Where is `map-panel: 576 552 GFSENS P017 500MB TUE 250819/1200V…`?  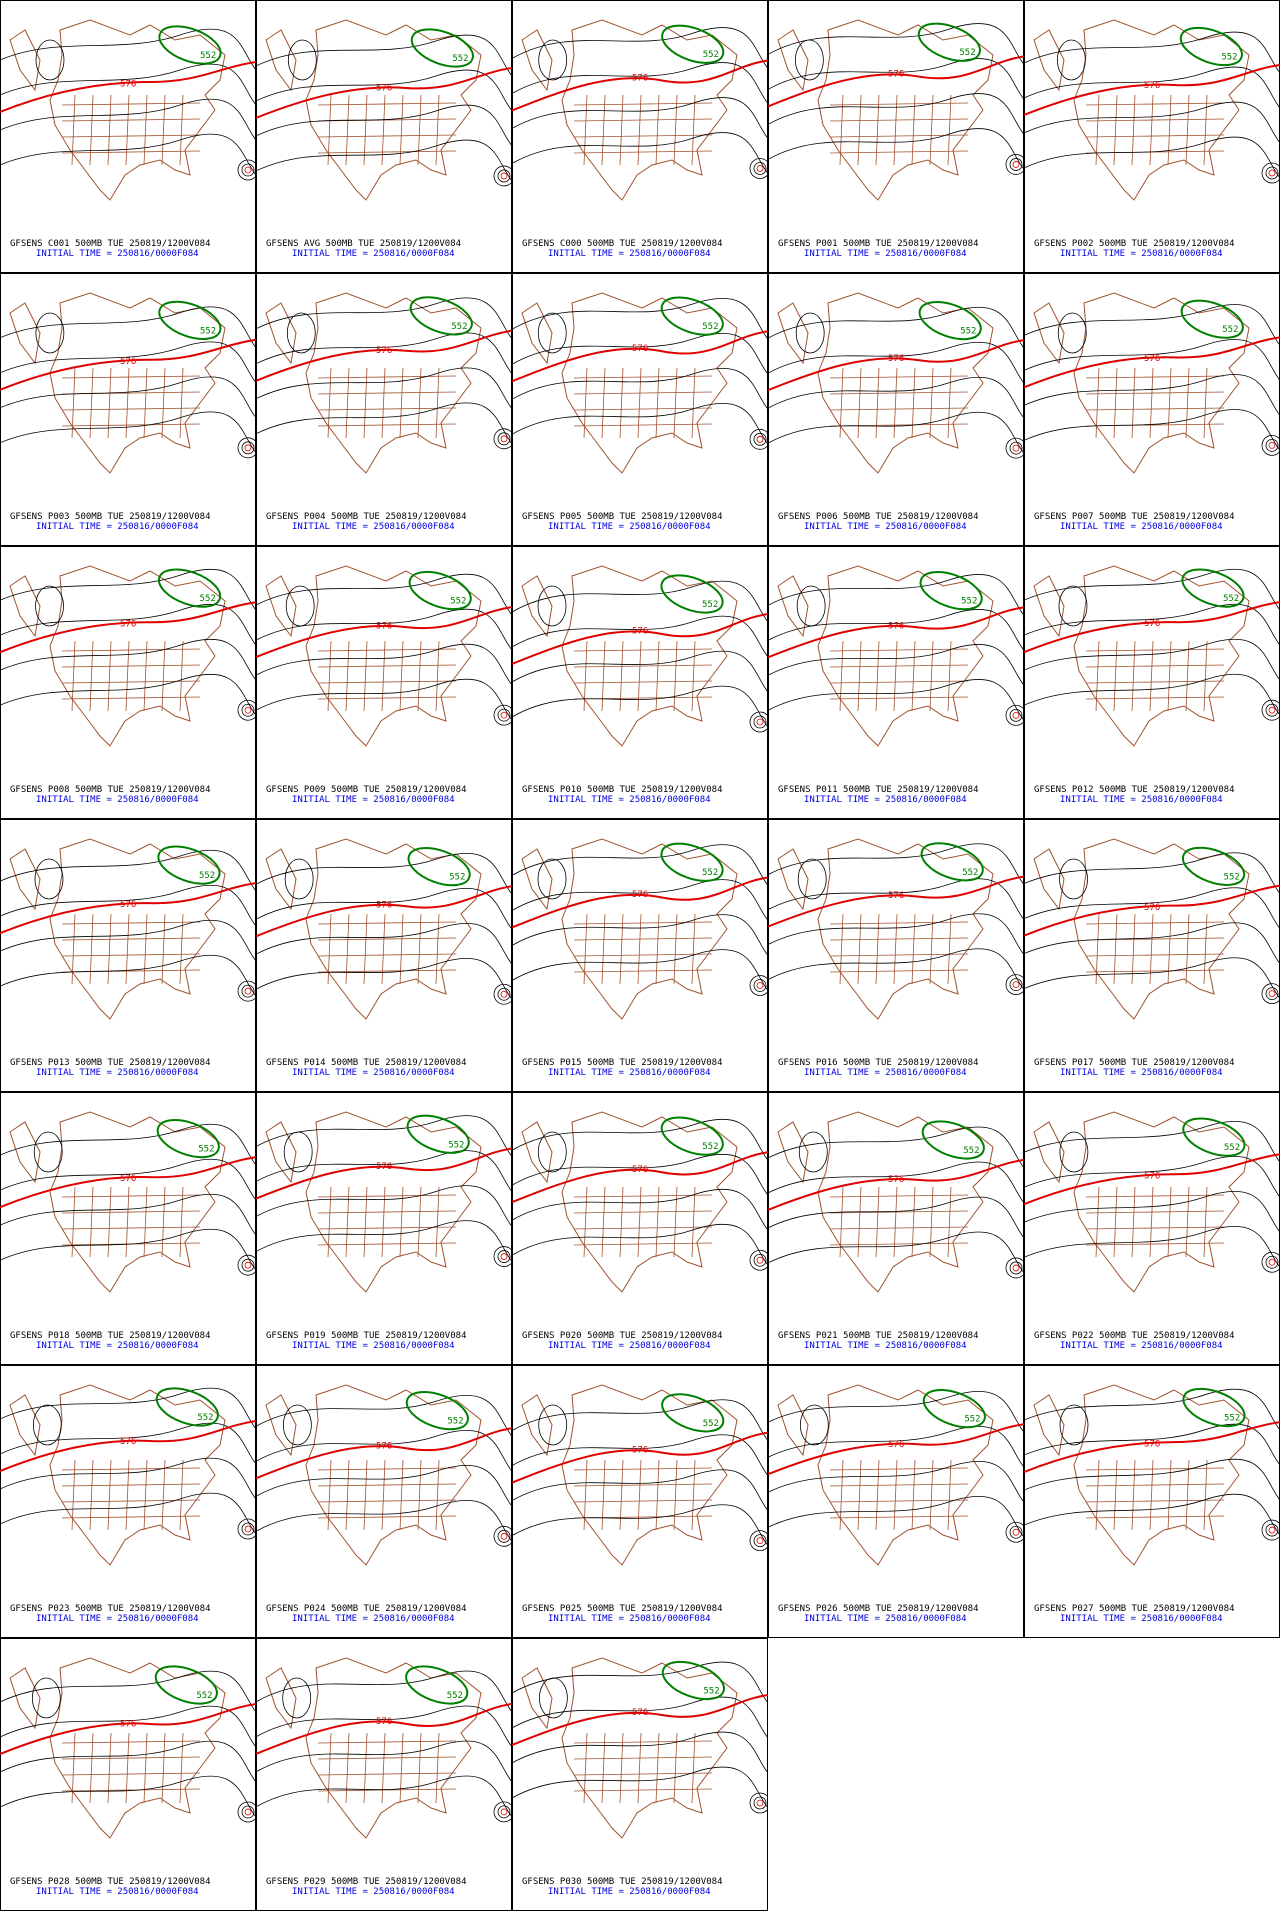
map-panel: 576 552 GFSENS P017 500MB TUE 250819/1200V… is located at coordinates (1152, 955).